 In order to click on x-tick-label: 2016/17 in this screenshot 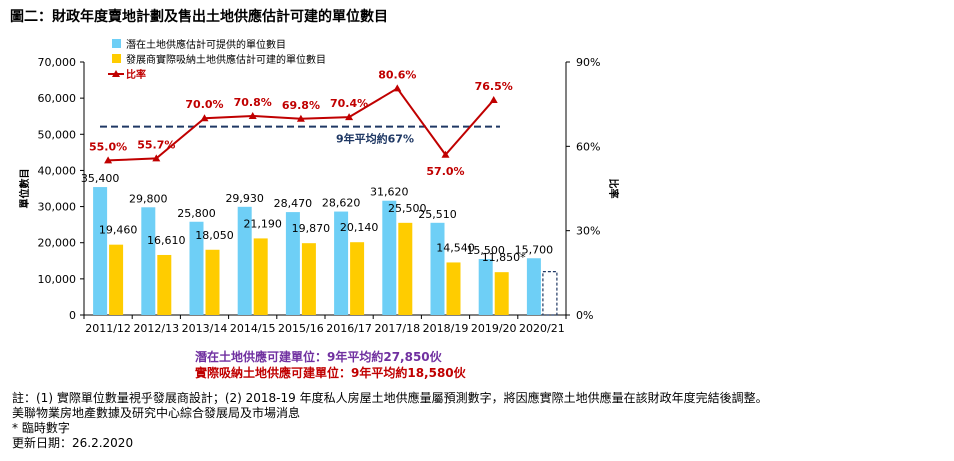, I will do `click(349, 328)`.